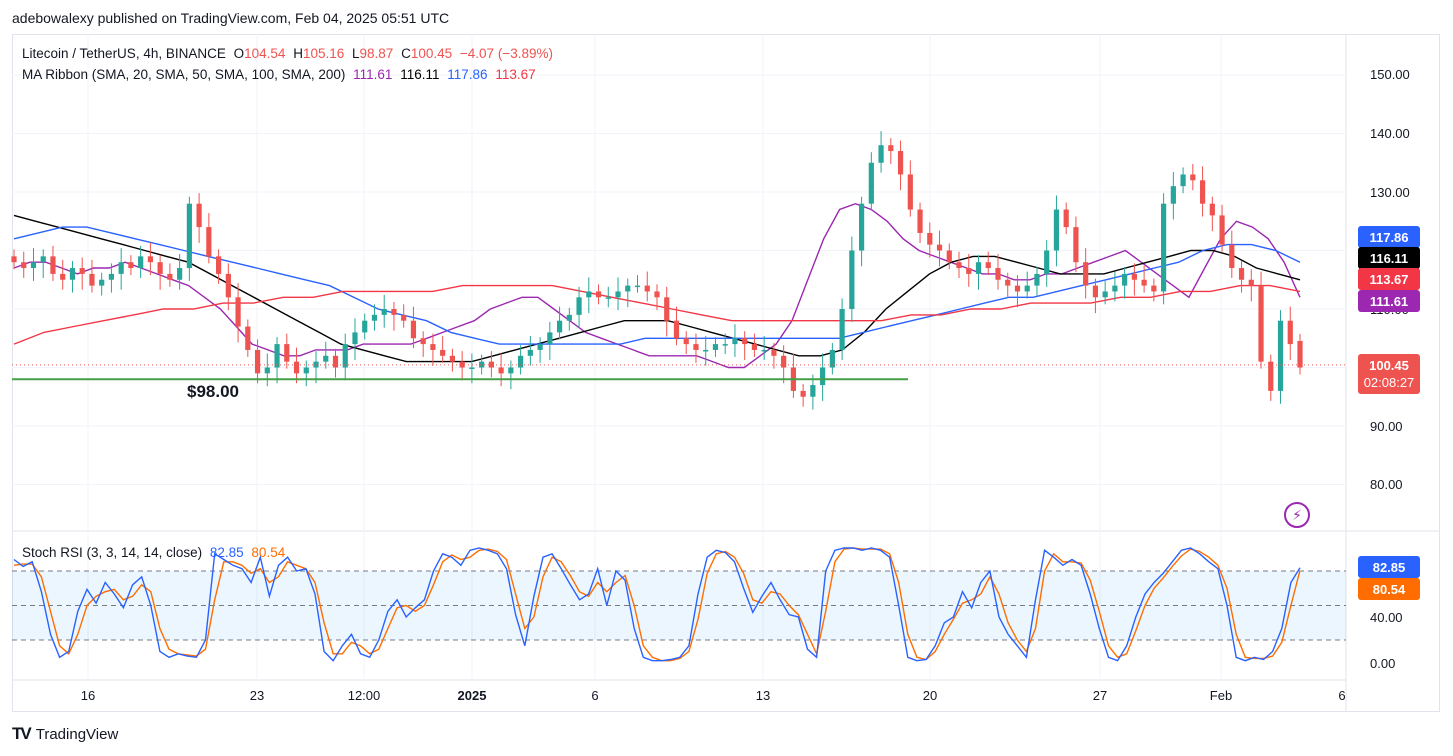 The width and height of the screenshot is (1453, 756). Describe the element at coordinates (1297, 515) in the screenshot. I see `lightning-icon: ⚡` at that location.